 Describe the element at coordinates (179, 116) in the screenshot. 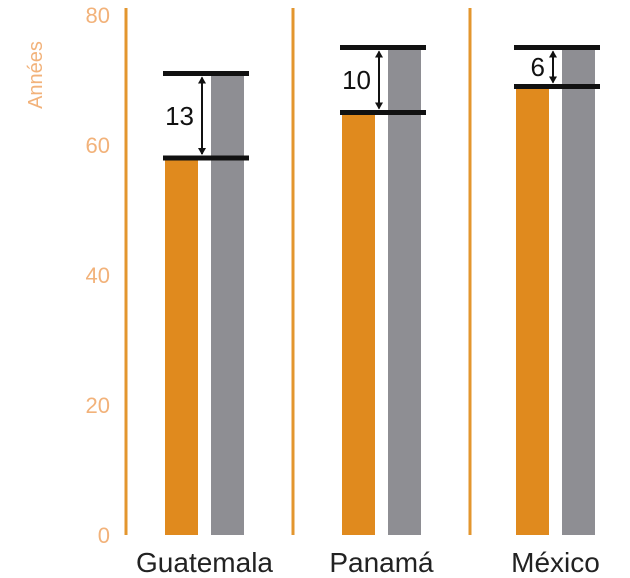

I see `gap-label: 13` at that location.